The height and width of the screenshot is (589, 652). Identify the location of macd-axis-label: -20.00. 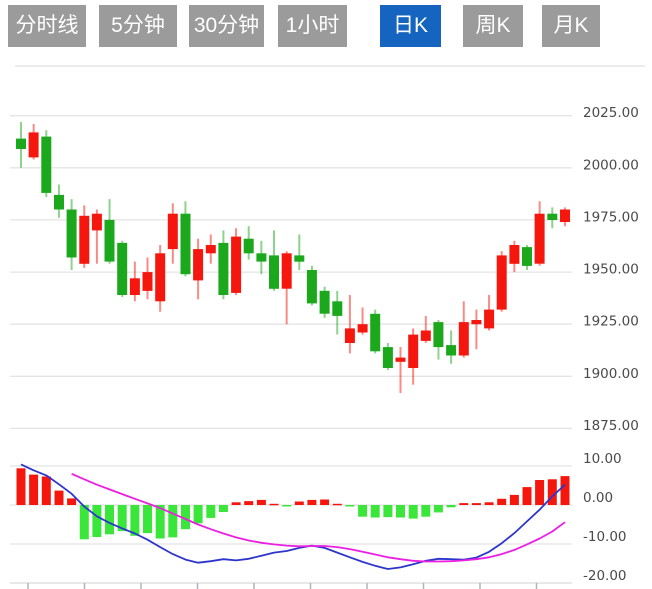
(605, 576).